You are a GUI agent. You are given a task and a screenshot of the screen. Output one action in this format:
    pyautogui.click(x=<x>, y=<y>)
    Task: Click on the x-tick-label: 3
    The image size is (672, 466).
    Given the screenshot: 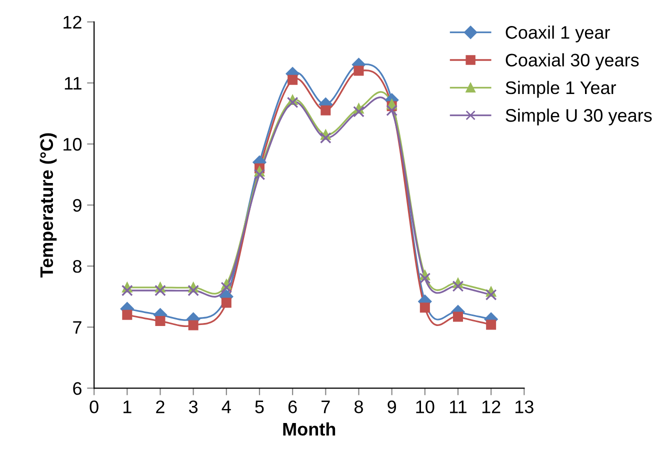 What is the action you would take?
    pyautogui.click(x=193, y=407)
    